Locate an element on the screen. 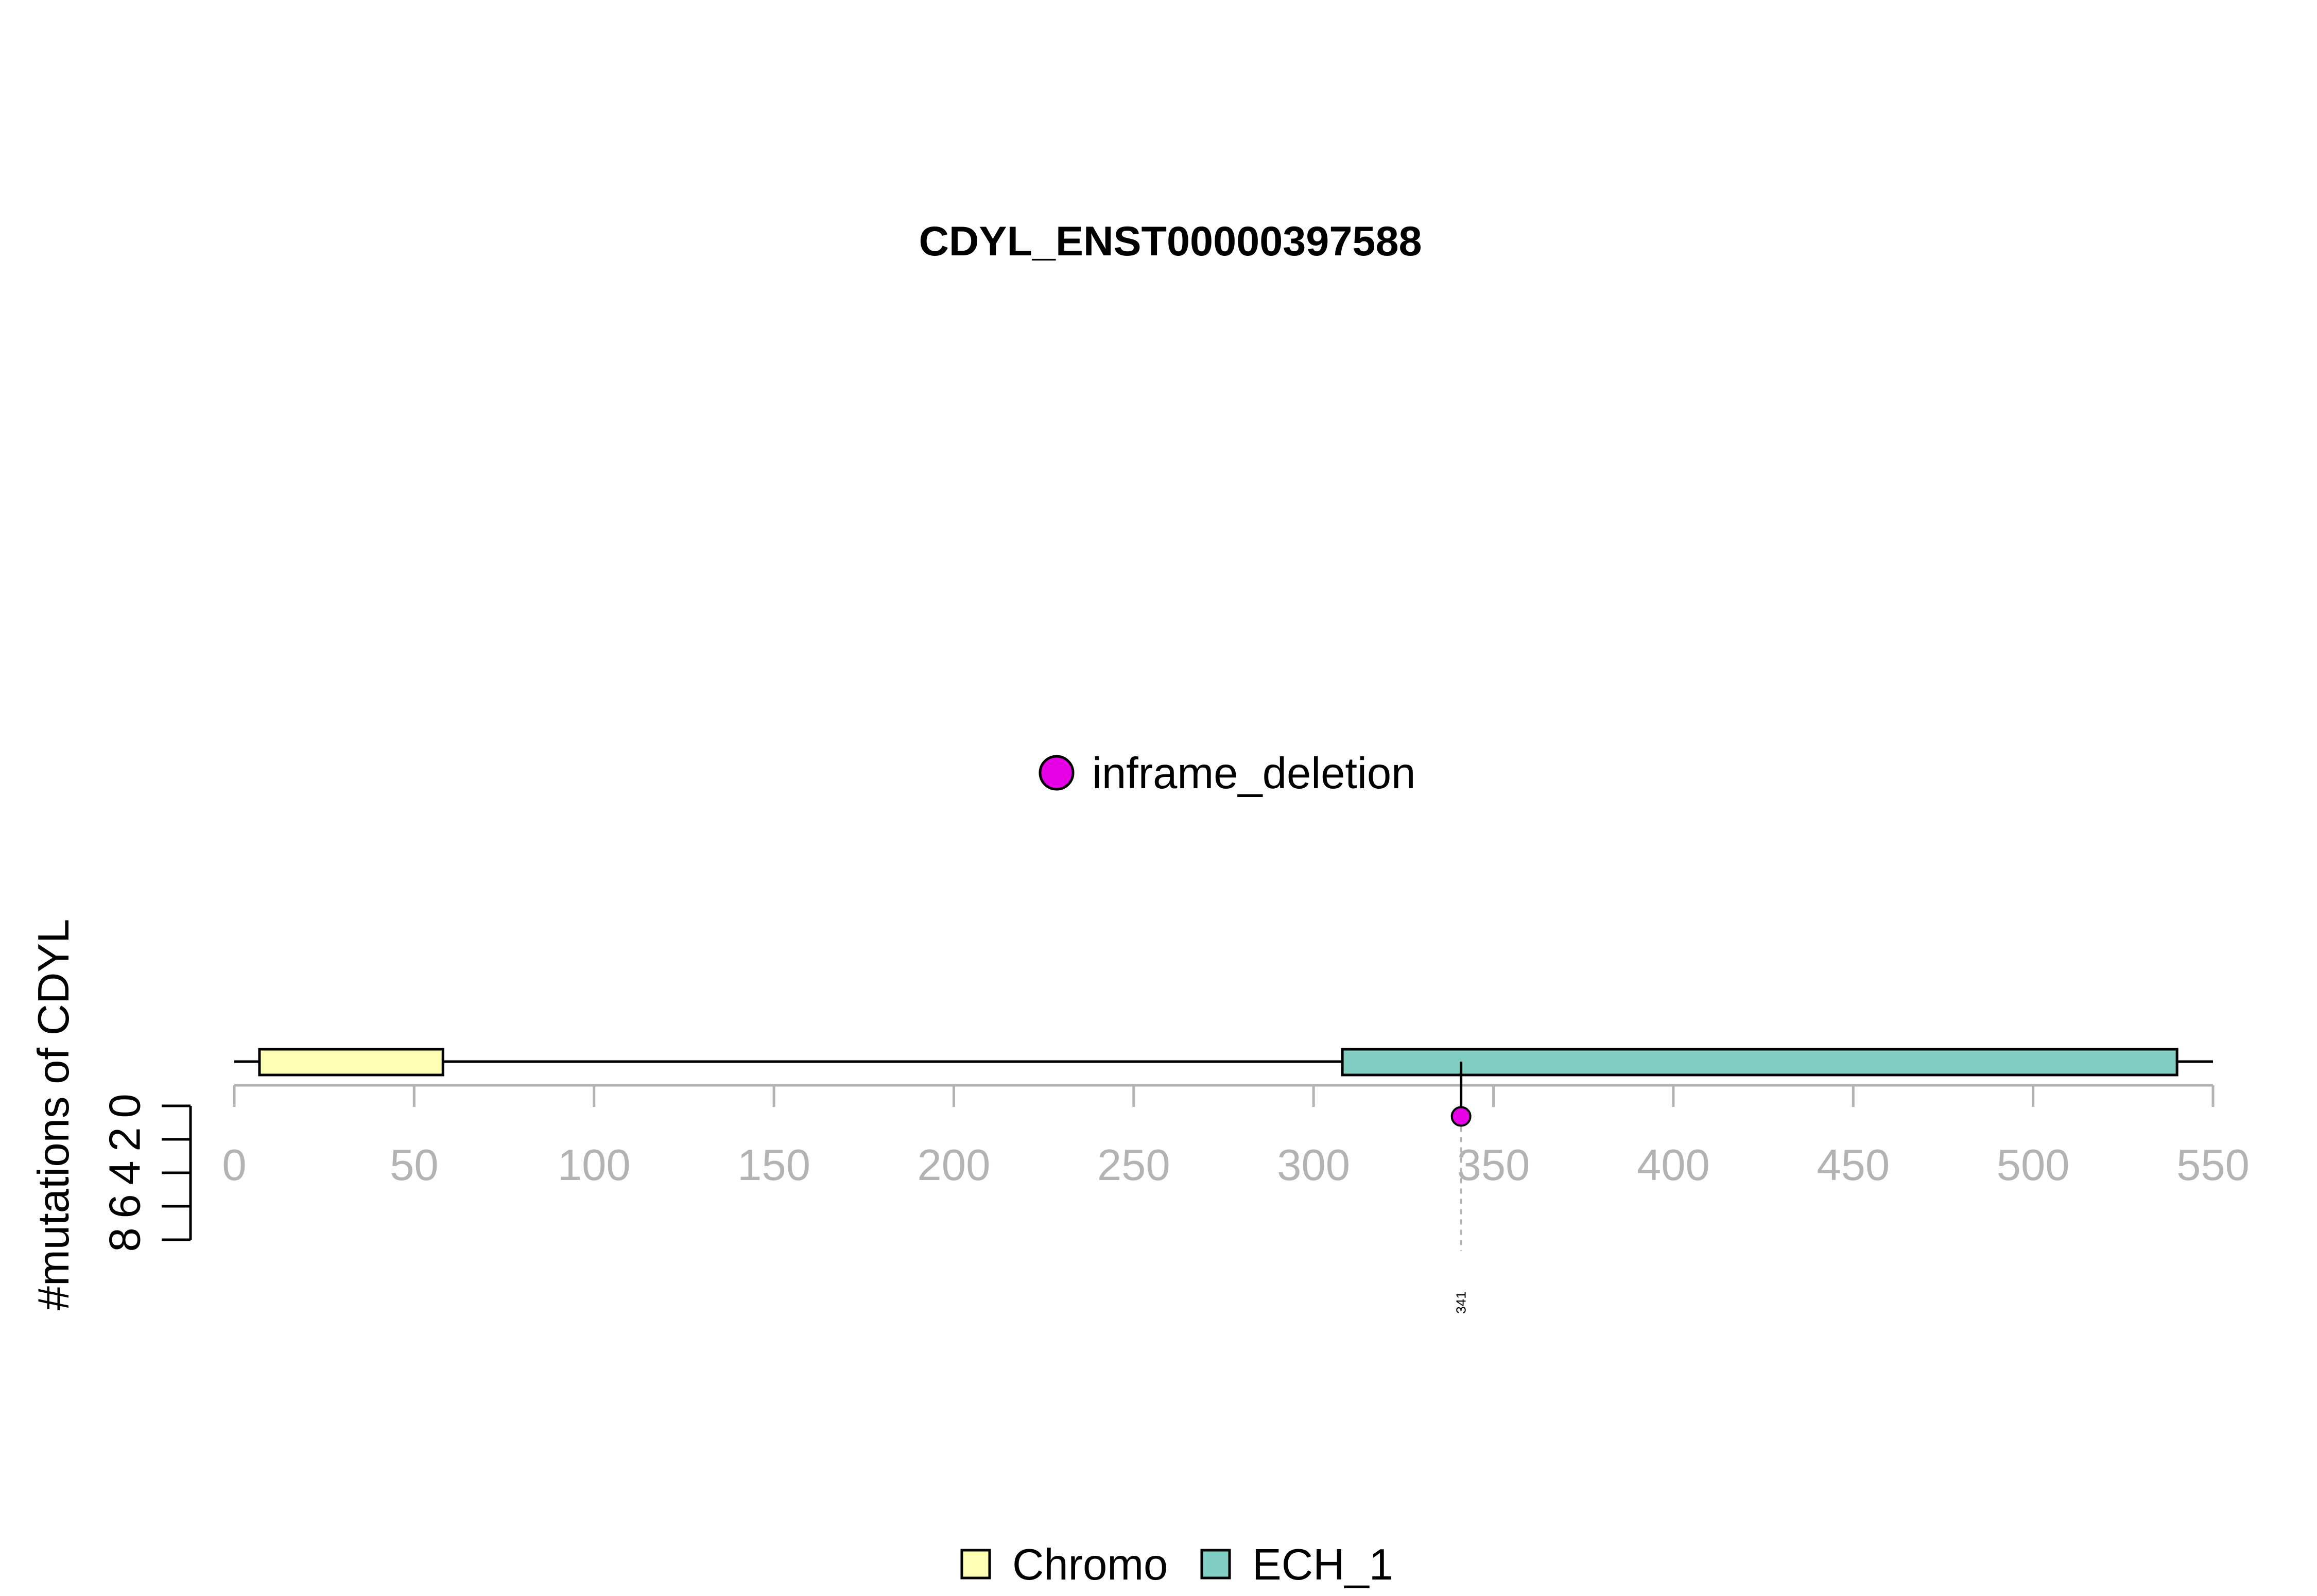 The height and width of the screenshot is (1596, 2317). legend-label-ECH_1: ECH_1 is located at coordinates (1322, 1565).